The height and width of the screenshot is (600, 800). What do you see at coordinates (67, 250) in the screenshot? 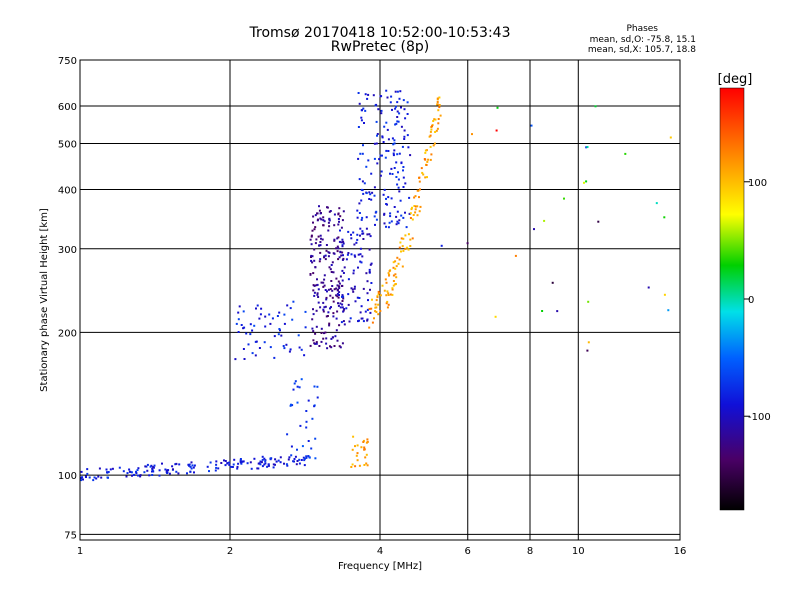
I see `y-tick-label: 300` at bounding box center [67, 250].